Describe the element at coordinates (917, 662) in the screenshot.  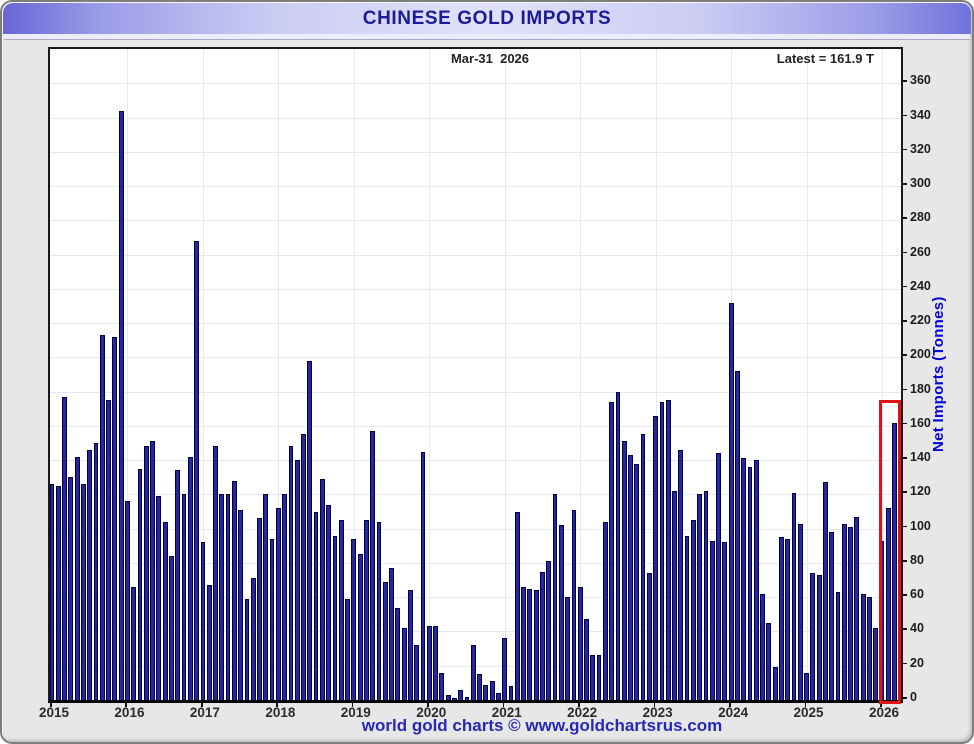
I see `y-axis-tick-label: 20` at that location.